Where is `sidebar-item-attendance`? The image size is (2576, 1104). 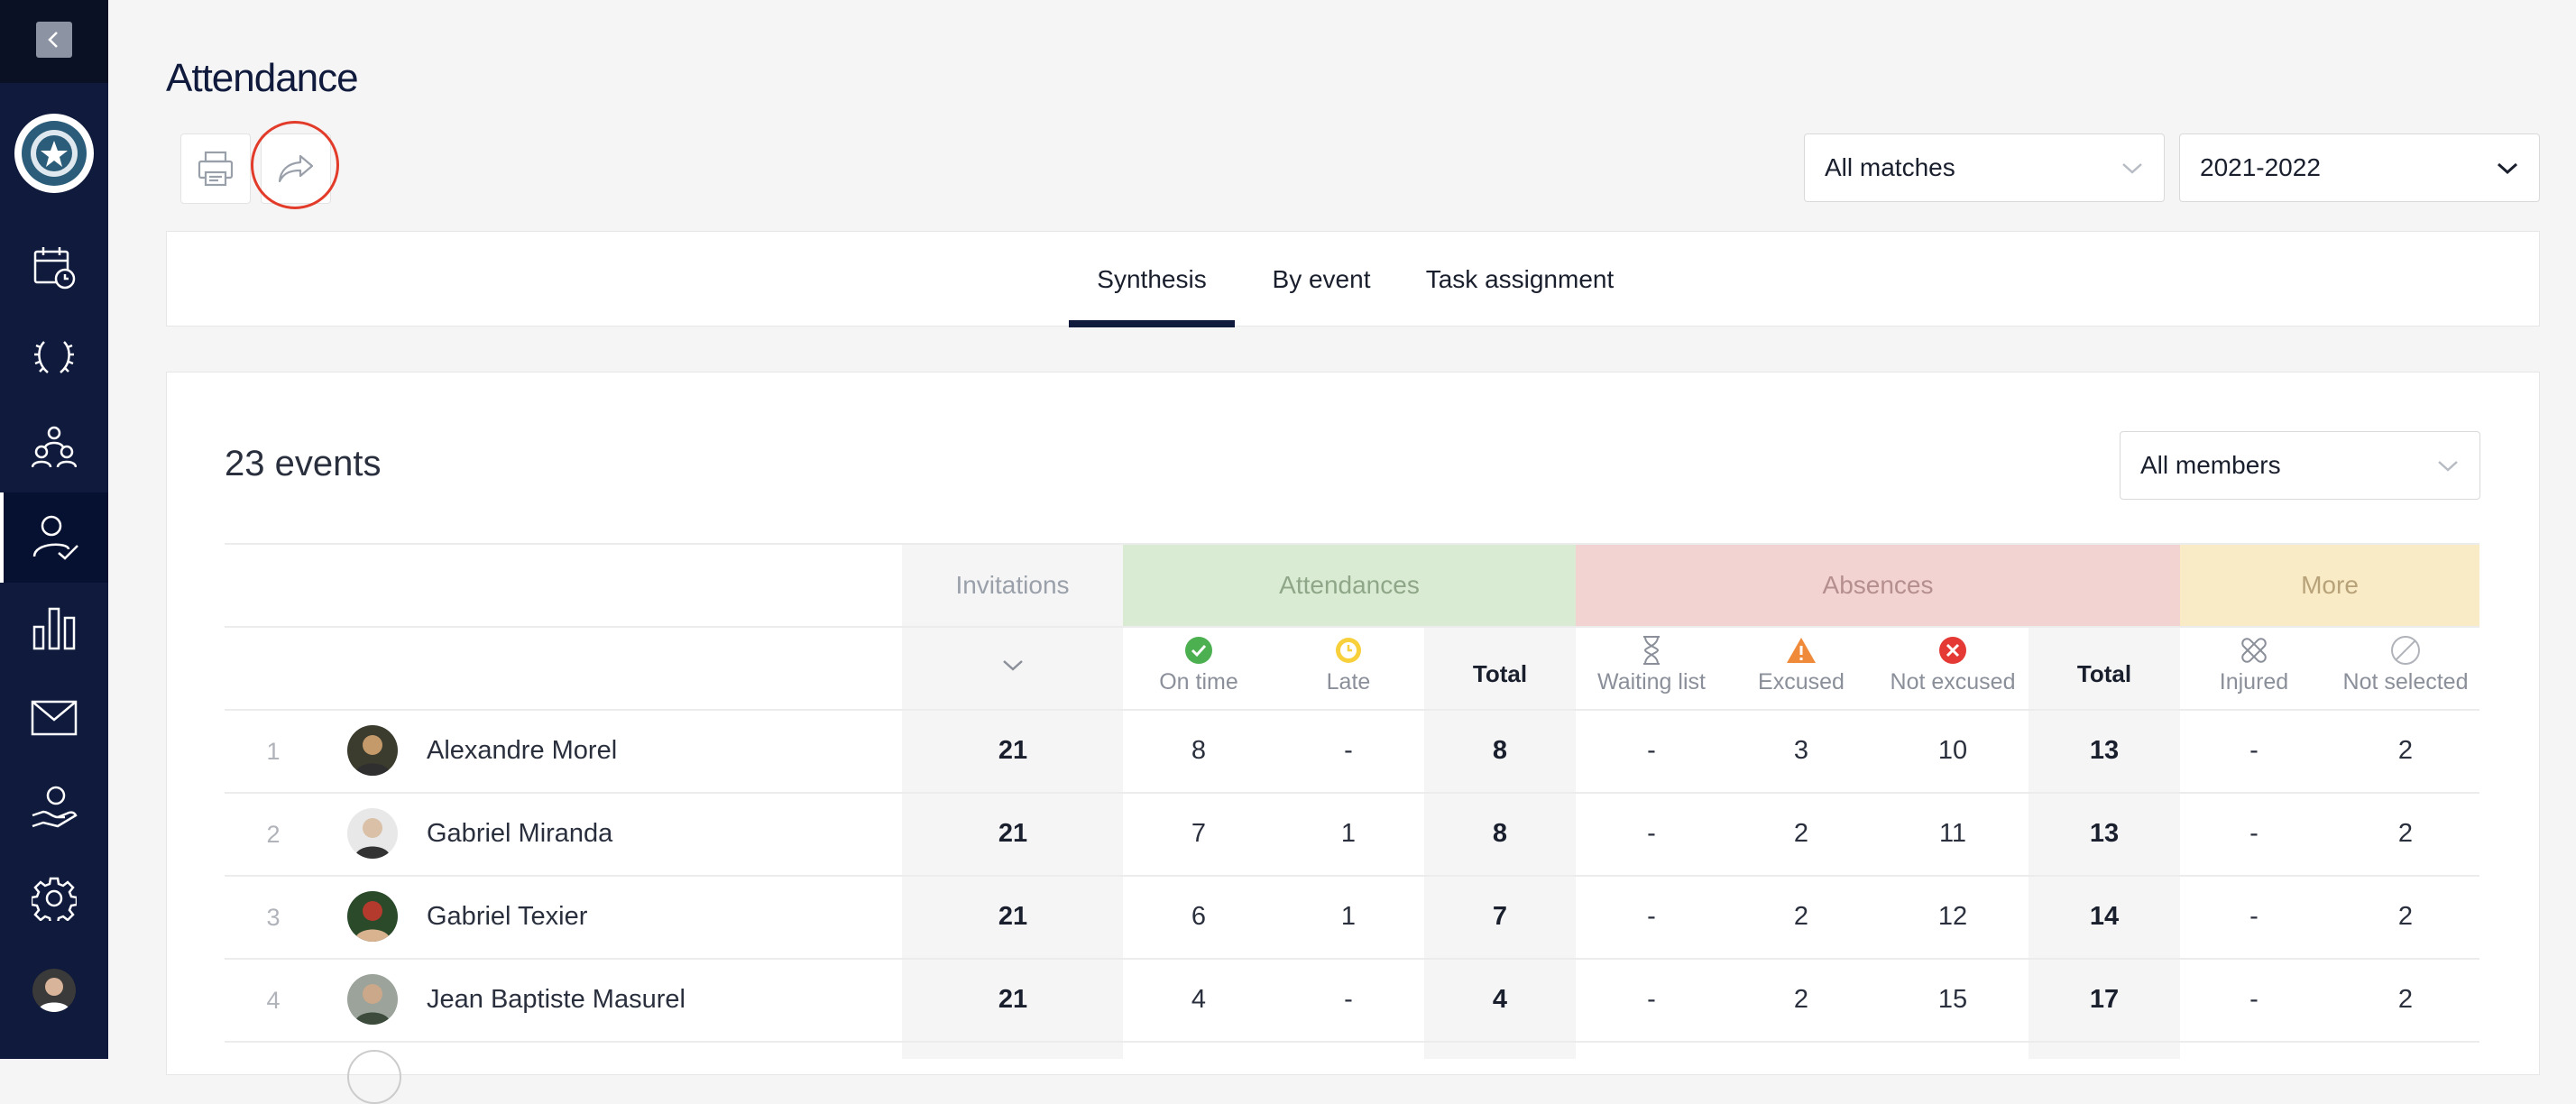
sidebar-item-attendance is located at coordinates (54, 537).